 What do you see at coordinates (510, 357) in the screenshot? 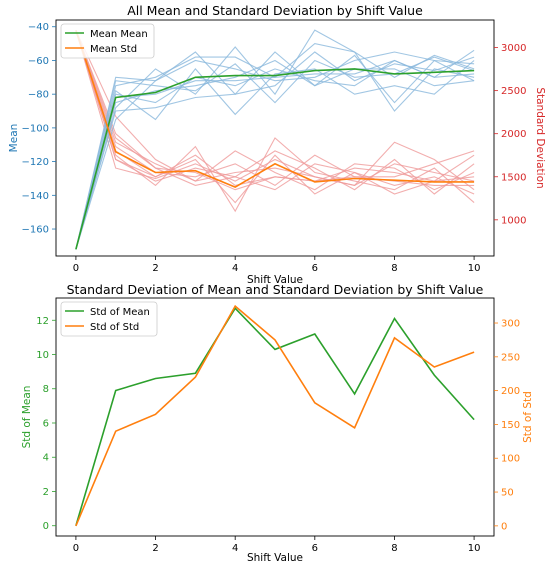
I see `y2-tick-label: 250` at bounding box center [510, 357].